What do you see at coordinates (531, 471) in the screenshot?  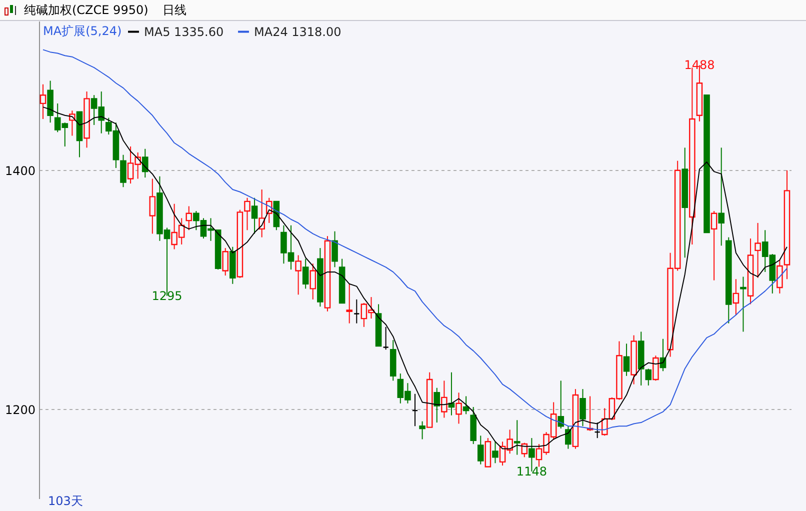 I see `annotation: 1148` at bounding box center [531, 471].